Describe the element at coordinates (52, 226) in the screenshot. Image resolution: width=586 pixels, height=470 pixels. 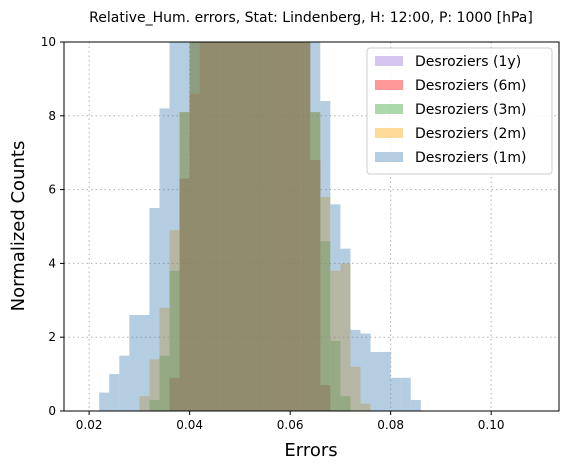
I see `y-axis-ticks: 0 2 4 6 8 10` at that location.